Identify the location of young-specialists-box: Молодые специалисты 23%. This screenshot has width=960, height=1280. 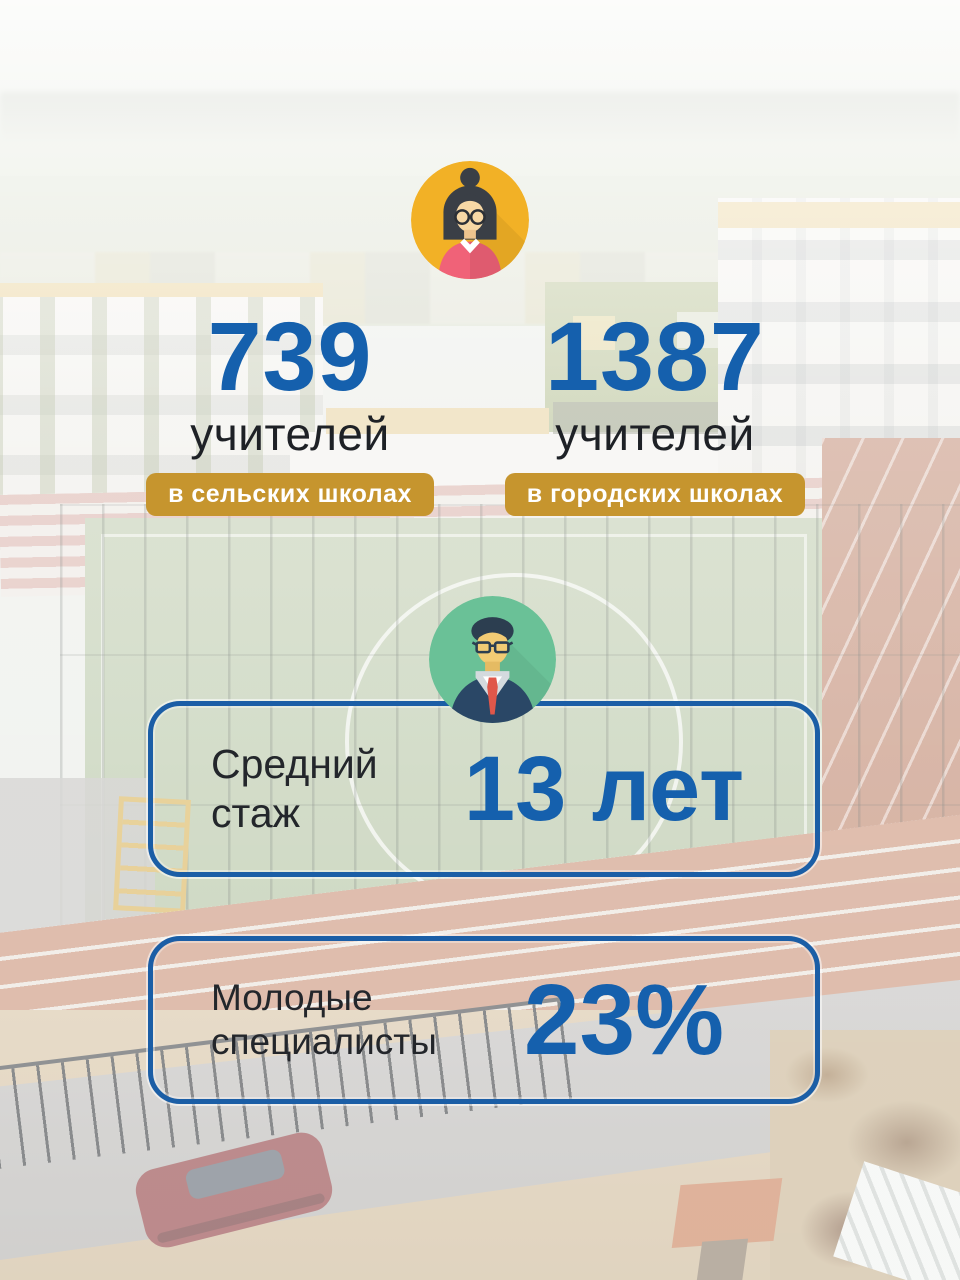
(484, 1020).